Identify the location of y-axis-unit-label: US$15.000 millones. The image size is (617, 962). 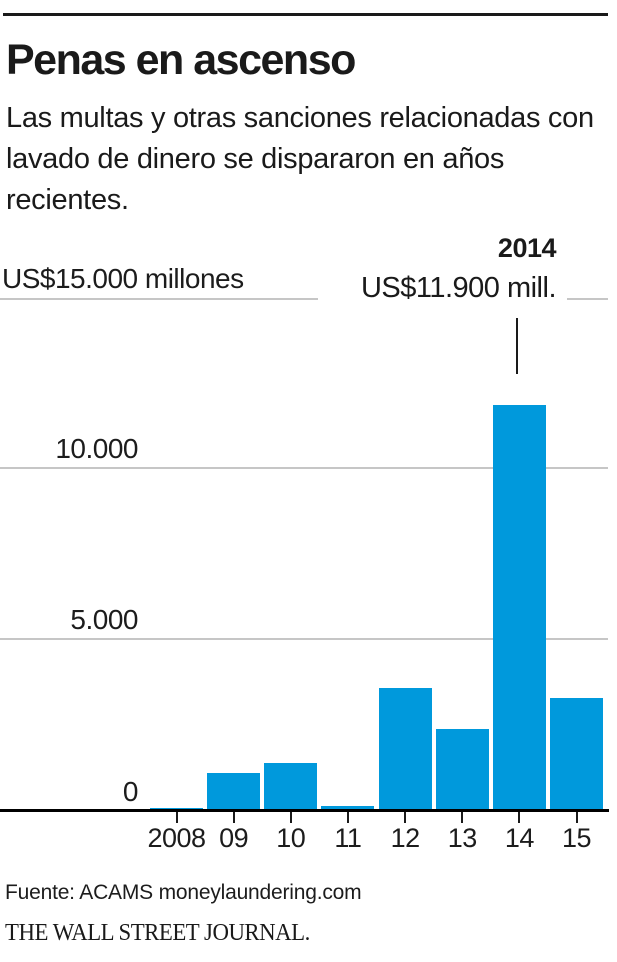
(123, 278).